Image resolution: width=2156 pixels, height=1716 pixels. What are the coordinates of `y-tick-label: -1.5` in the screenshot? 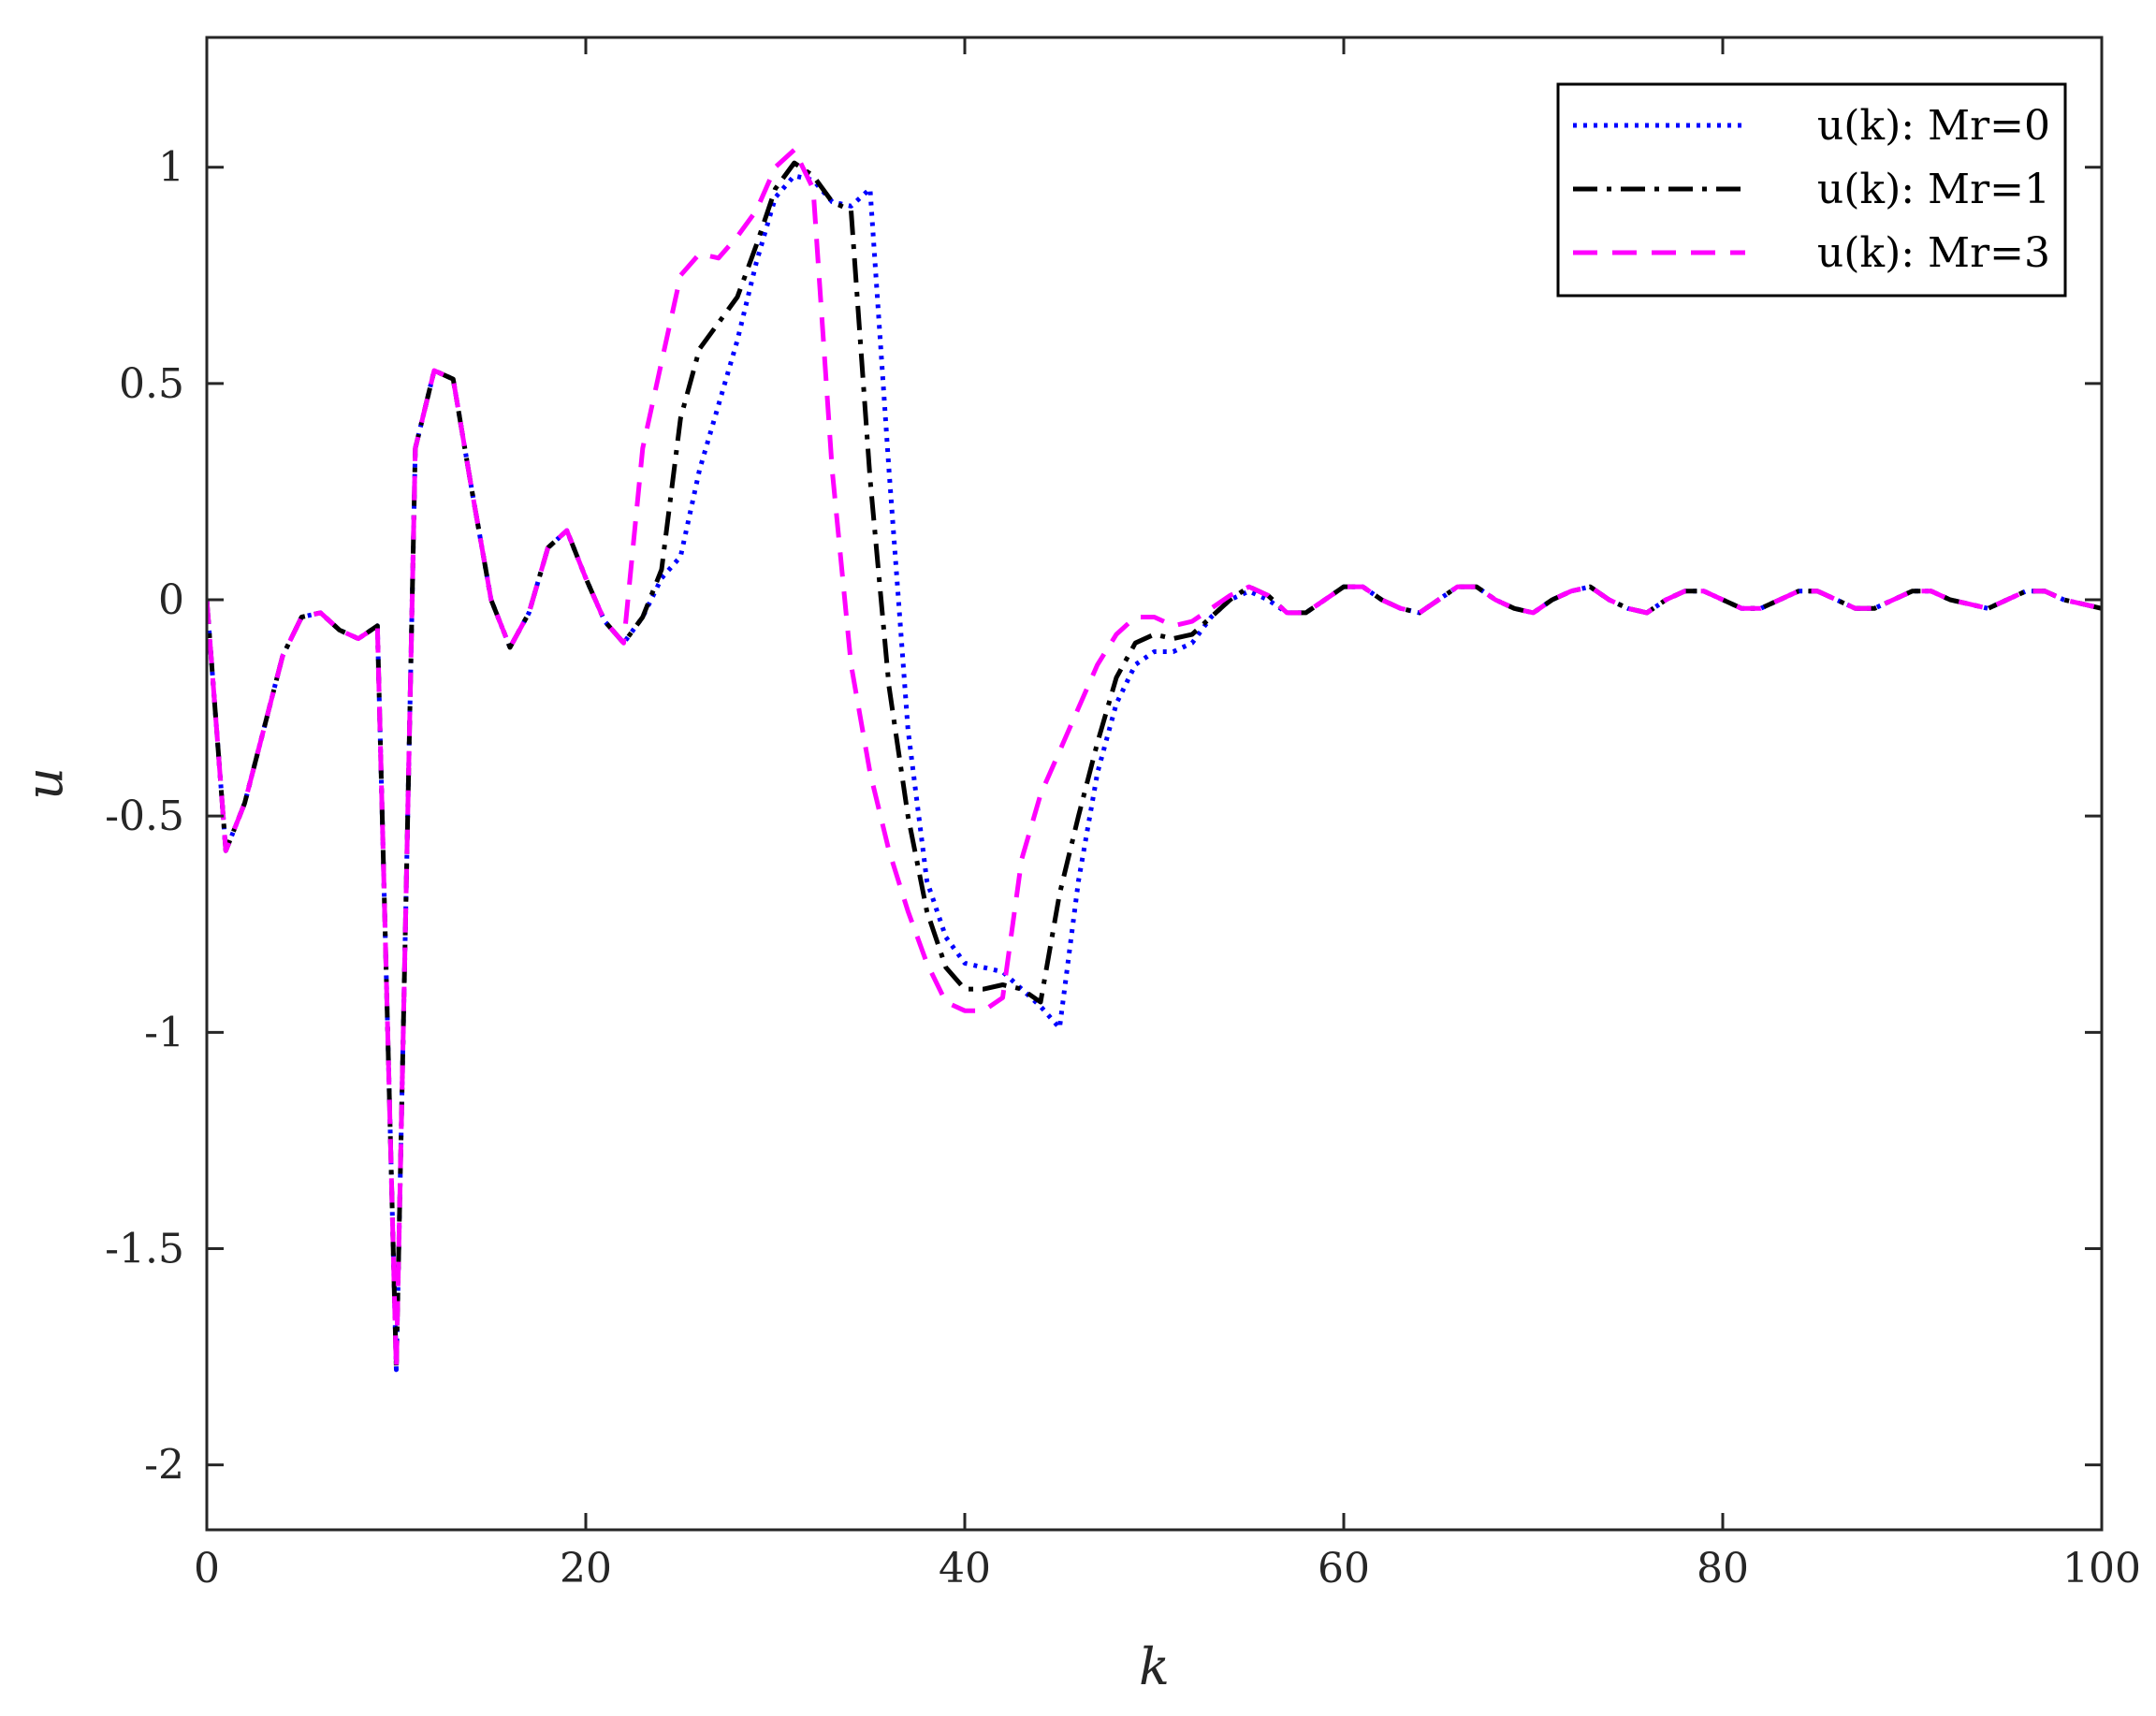 It's located at (144, 1249).